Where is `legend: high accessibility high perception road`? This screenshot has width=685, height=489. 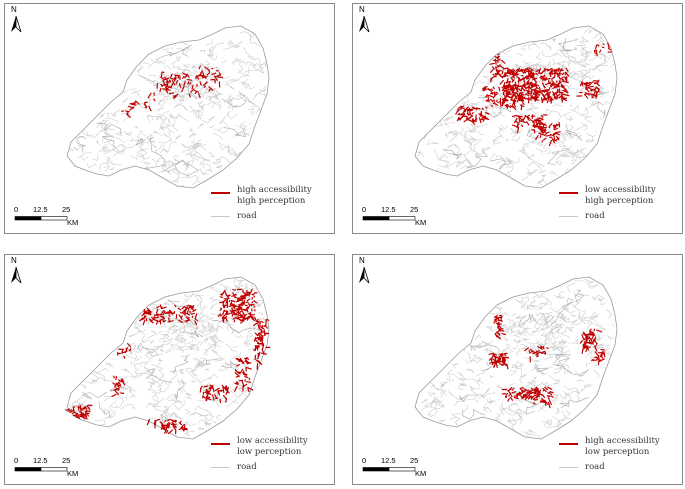
legend: high accessibility high perception road is located at coordinates (271, 205).